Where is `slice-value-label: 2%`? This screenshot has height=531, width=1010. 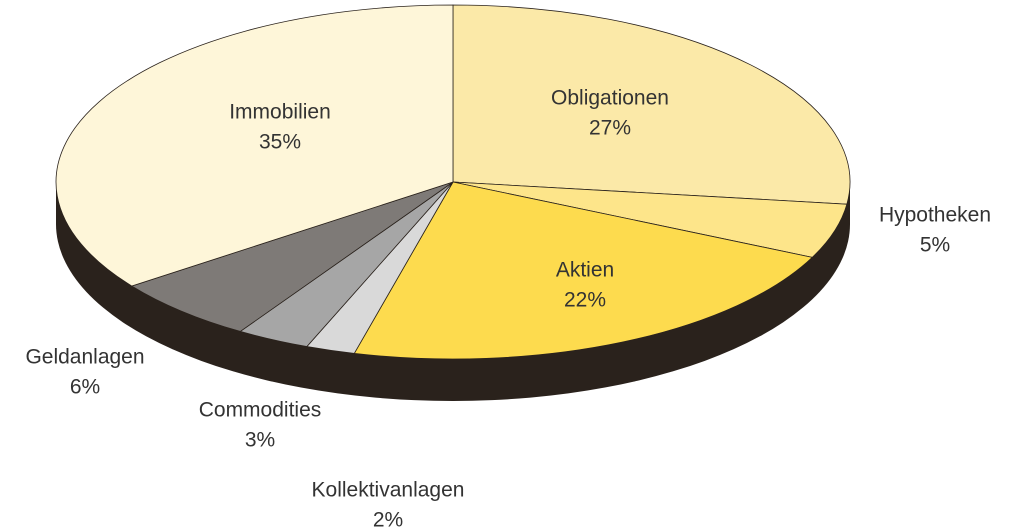
slice-value-label: 2% is located at coordinates (388, 520).